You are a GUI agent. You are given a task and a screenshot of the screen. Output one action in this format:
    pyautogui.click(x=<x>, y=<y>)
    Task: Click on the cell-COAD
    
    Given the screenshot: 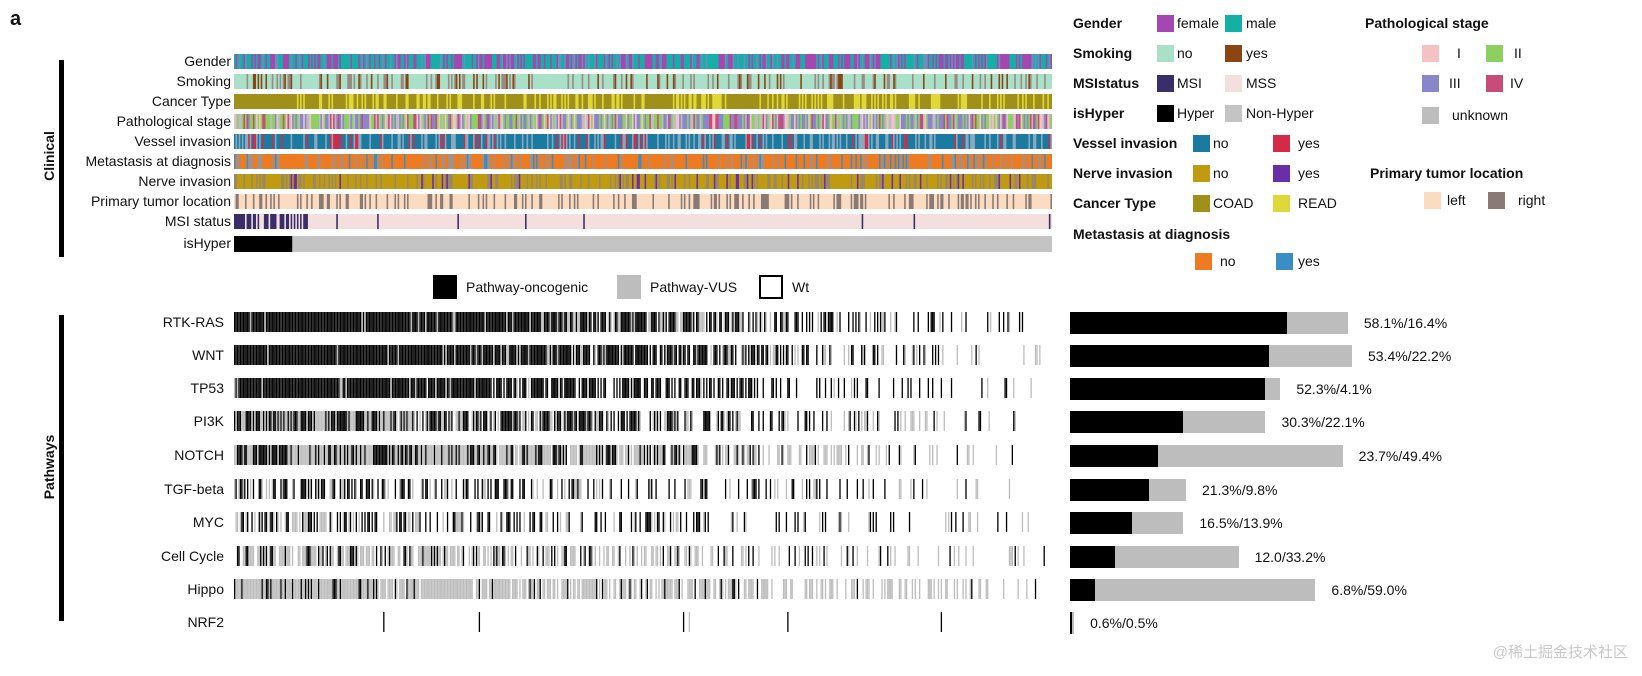 What is the action you would take?
    pyautogui.click(x=793, y=101)
    